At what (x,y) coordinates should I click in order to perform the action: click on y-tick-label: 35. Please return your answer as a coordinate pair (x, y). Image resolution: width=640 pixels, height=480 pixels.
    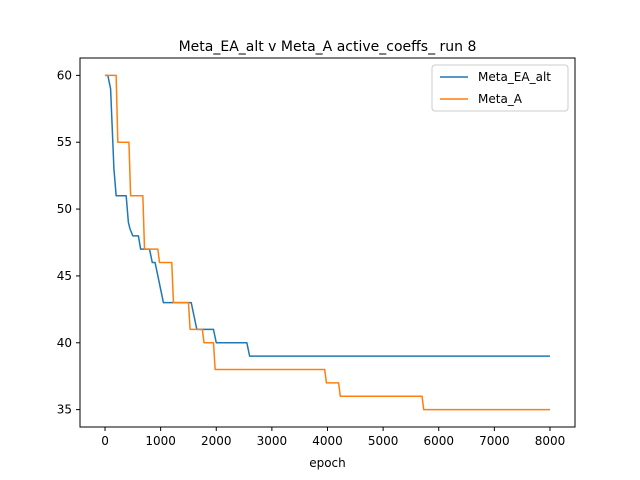
    Looking at the image, I should click on (64, 410).